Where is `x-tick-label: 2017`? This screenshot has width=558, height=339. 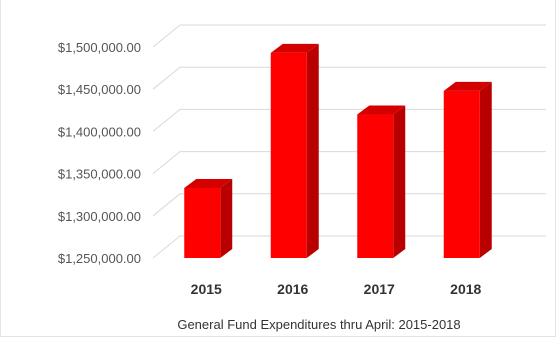
x-tick-label: 2017 is located at coordinates (379, 289).